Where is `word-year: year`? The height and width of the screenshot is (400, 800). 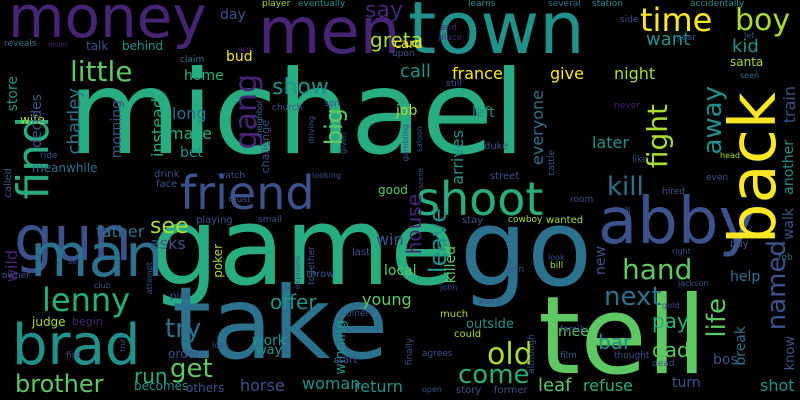 word-year: year is located at coordinates (686, 38).